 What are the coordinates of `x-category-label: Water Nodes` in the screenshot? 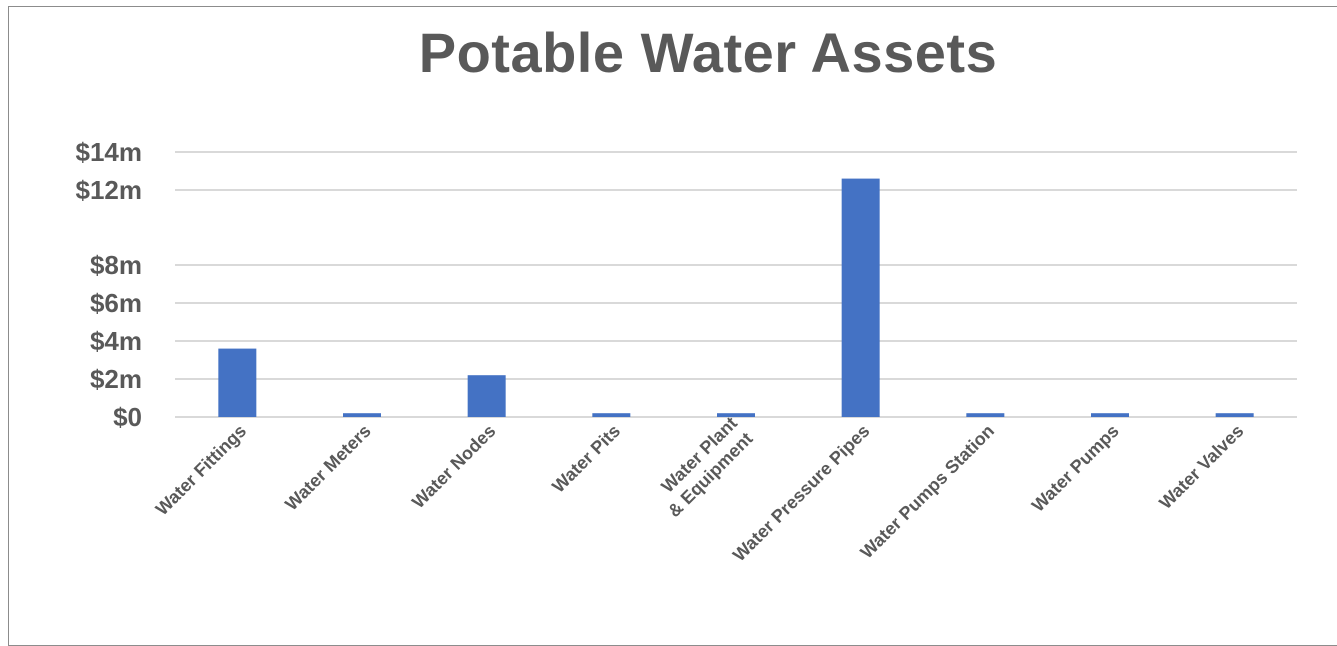 It's located at (453, 466).